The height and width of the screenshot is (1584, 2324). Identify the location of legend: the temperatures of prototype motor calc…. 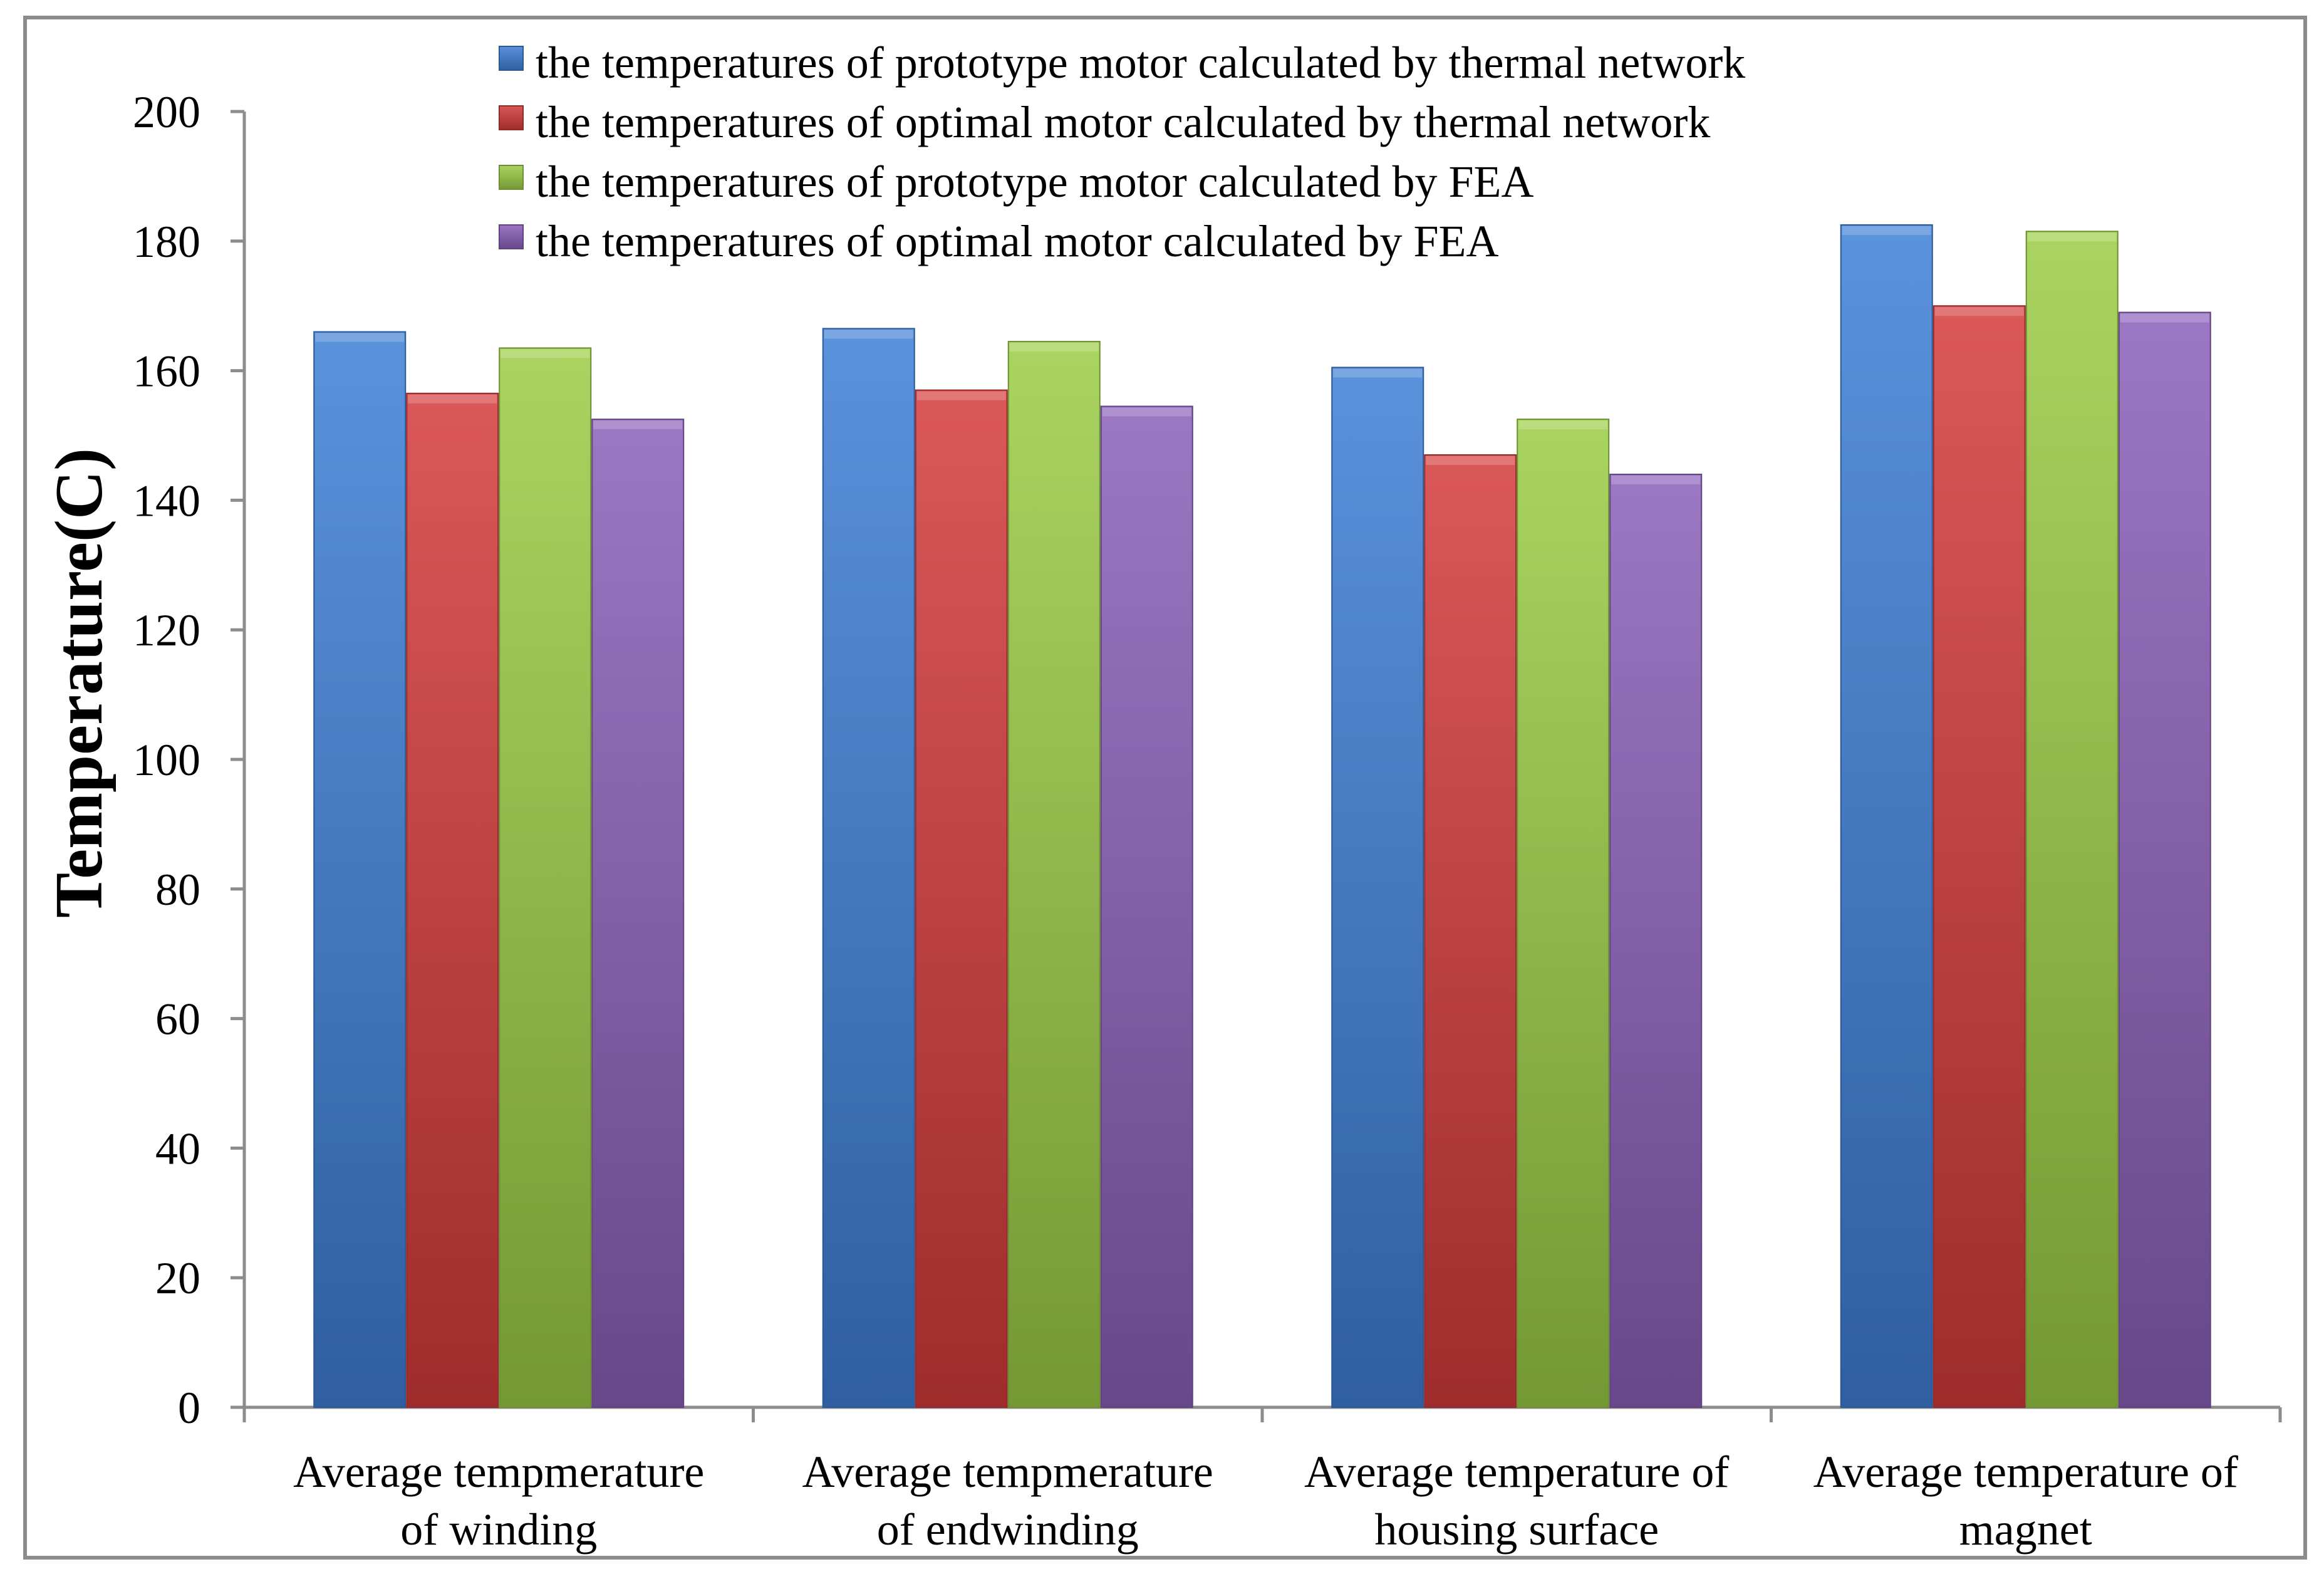
(1122, 152).